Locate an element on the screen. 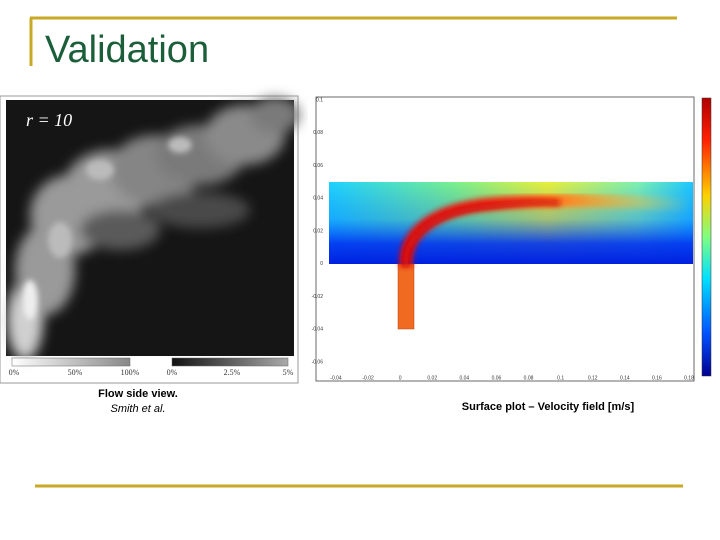 This screenshot has width=720, height=540. x-axis-label: 0.18 is located at coordinates (689, 378).